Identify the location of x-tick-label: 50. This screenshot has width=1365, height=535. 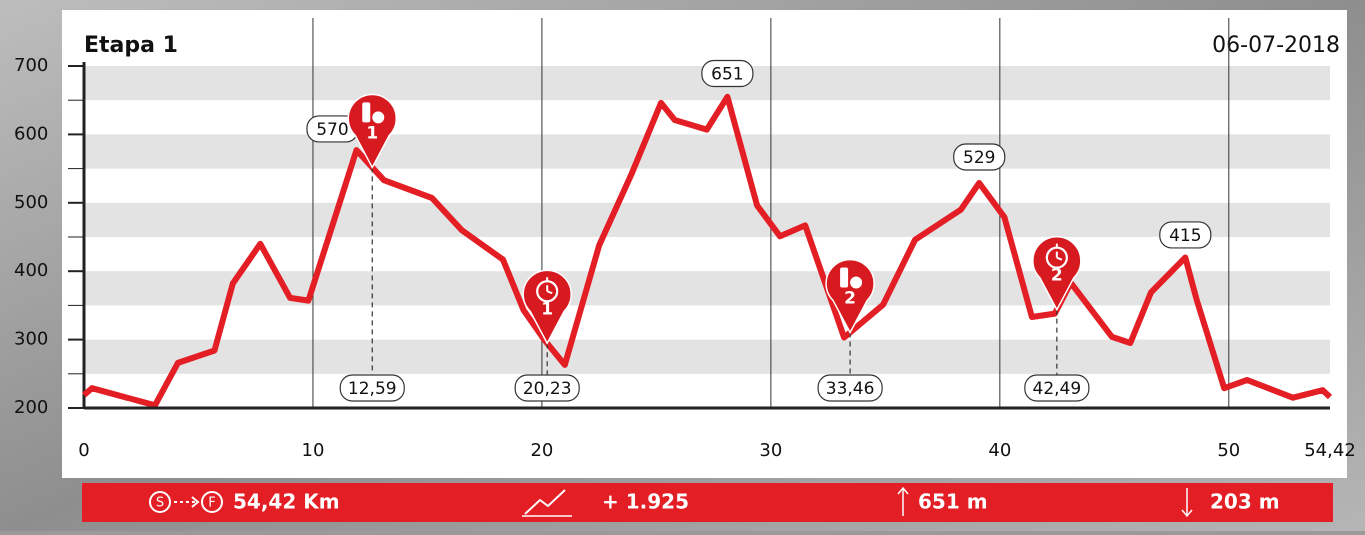
(1228, 450).